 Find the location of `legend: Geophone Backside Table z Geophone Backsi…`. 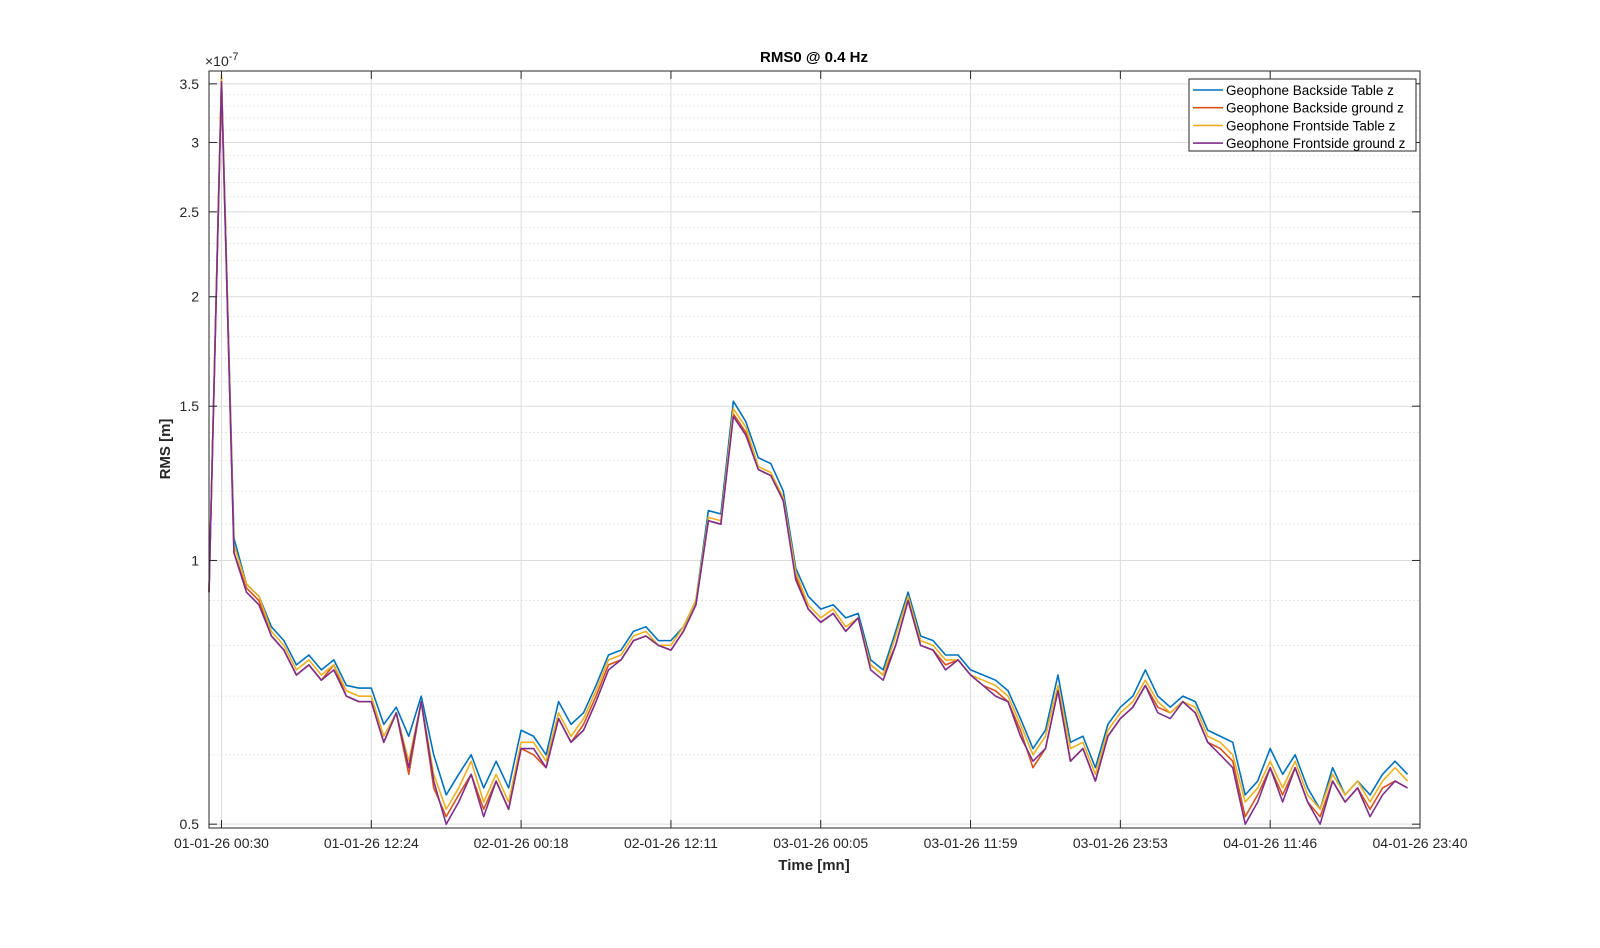

legend: Geophone Backside Table z Geophone Backsi… is located at coordinates (1302, 115).